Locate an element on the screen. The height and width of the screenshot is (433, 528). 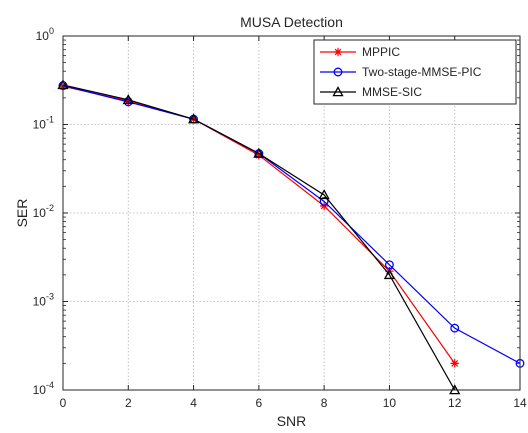
legend-item: MMSE-SIC is located at coordinates (371, 92).